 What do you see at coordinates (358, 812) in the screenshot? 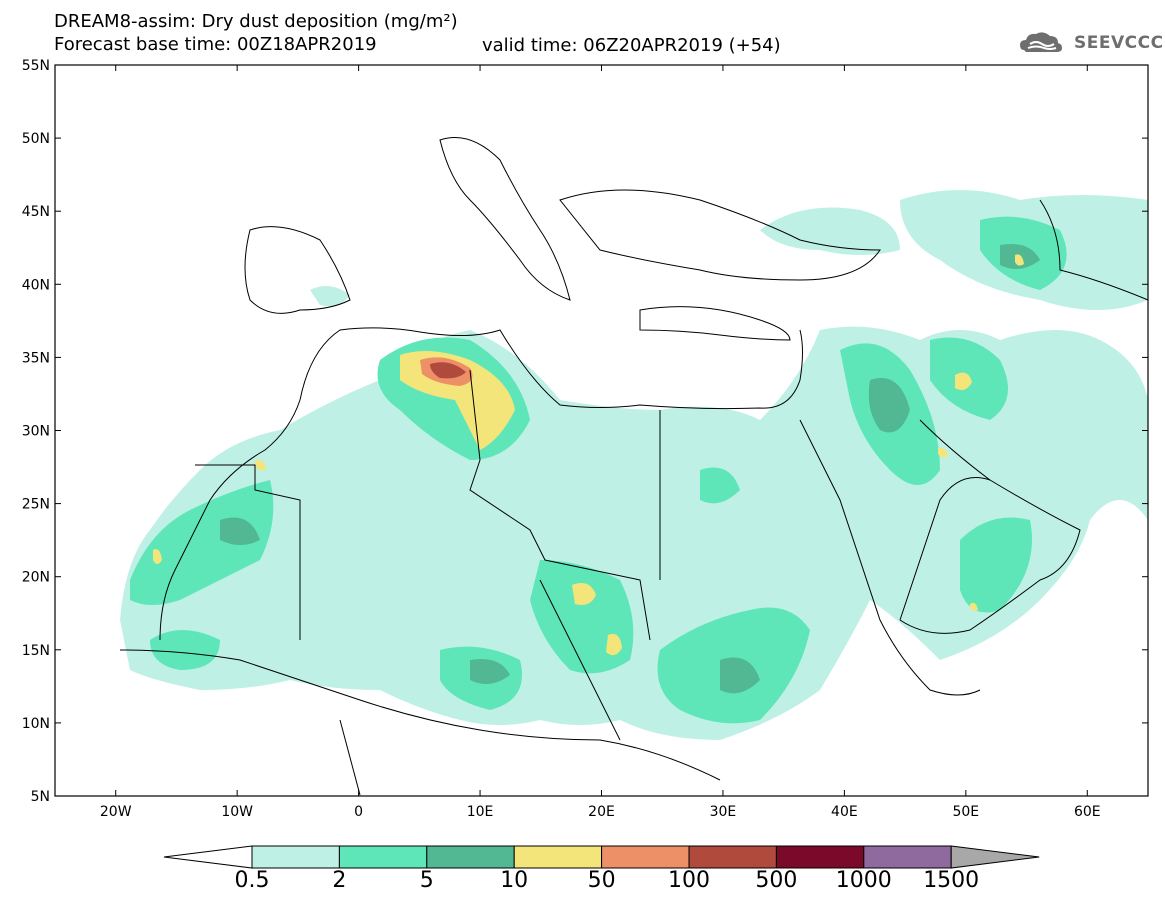
I see `lon-tick-label: 0` at bounding box center [358, 812].